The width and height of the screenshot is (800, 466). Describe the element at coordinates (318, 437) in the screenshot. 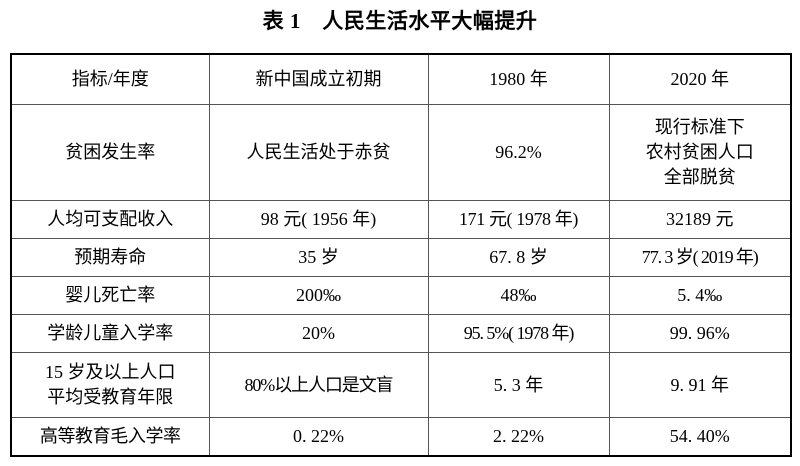

I see `cell-higher-education-rate-early-prc: 0. 22%` at that location.